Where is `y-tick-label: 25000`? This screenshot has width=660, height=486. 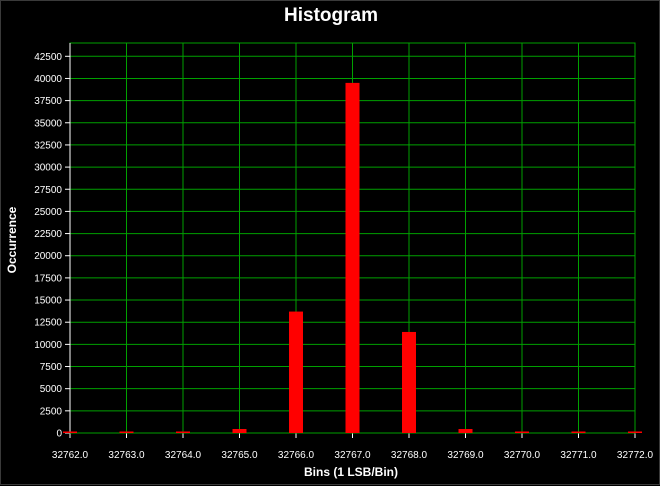
y-tick-label: 25000 is located at coordinates (48, 212).